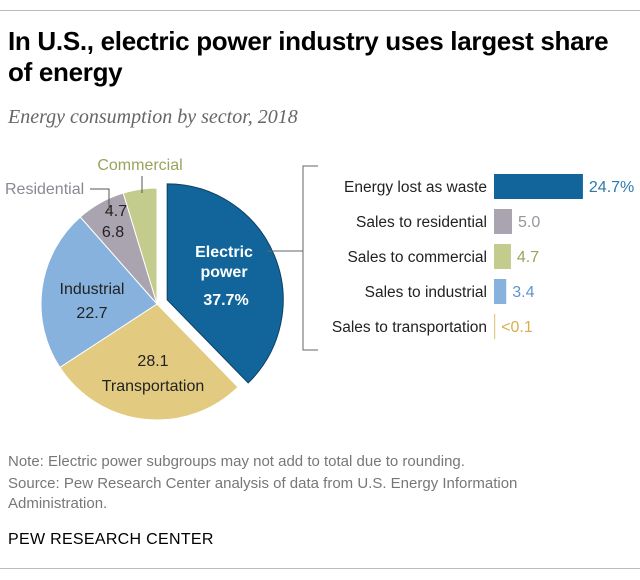  I want to click on pie-slice-industrial, so click(99, 292).